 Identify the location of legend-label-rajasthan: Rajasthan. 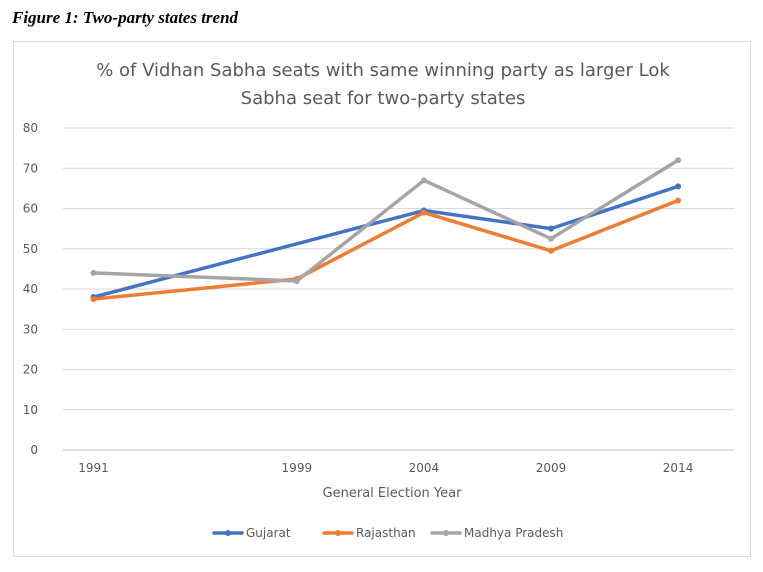
(386, 533).